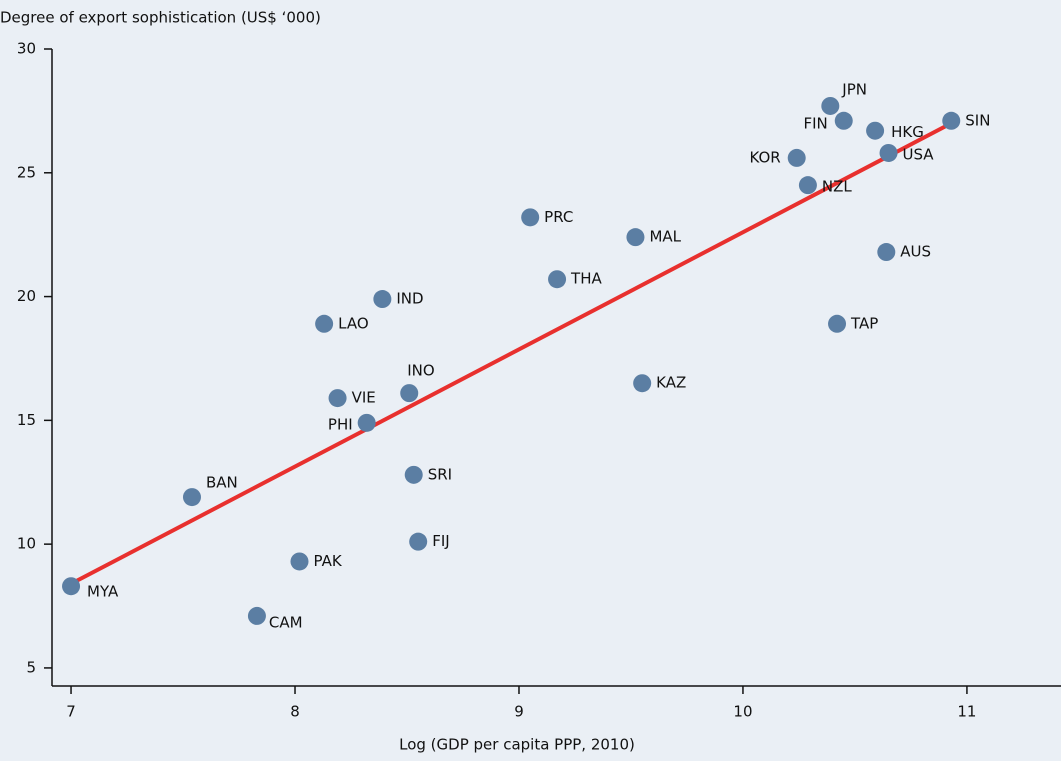 The image size is (1061, 761). I want to click on point-label: FIJ, so click(440, 541).